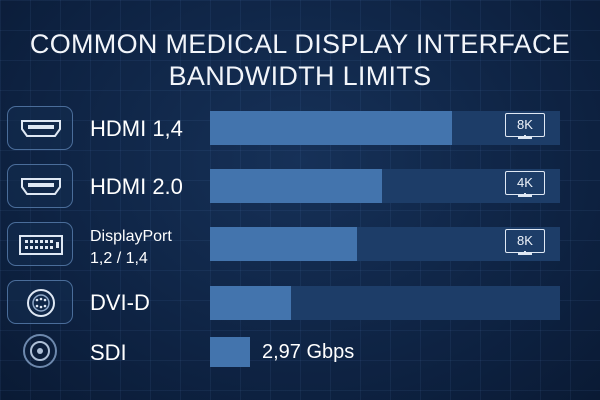 Image resolution: width=600 pixels, height=400 pixels. What do you see at coordinates (40, 244) in the screenshot?
I see `dvi-port-icon` at bounding box center [40, 244].